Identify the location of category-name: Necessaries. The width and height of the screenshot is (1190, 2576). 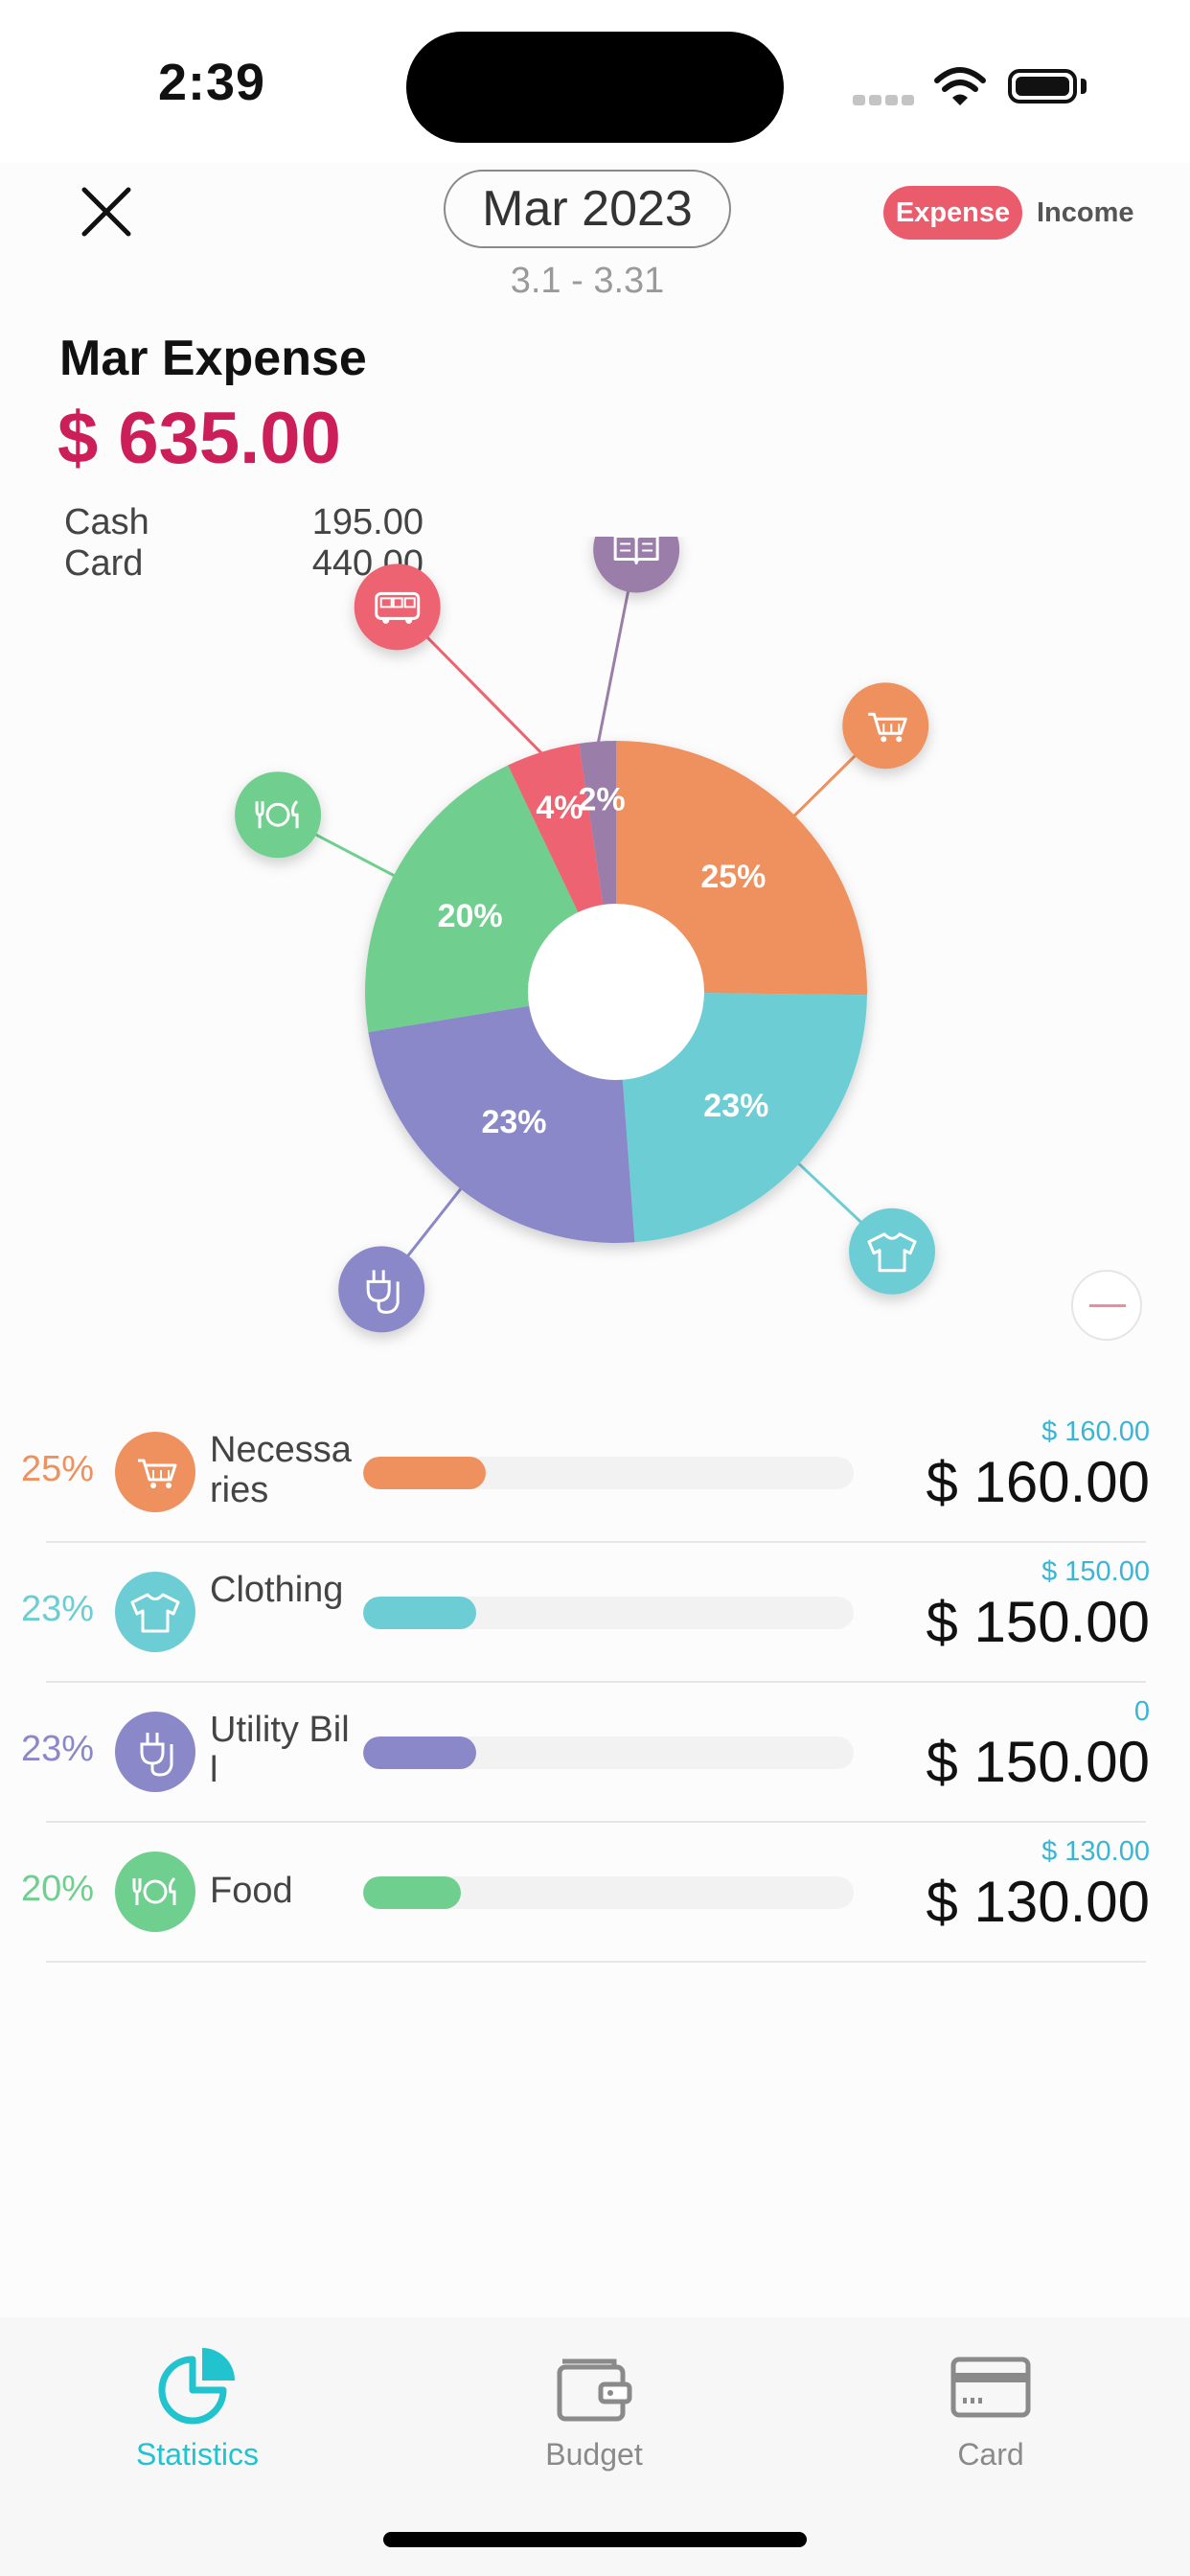
(281, 1470).